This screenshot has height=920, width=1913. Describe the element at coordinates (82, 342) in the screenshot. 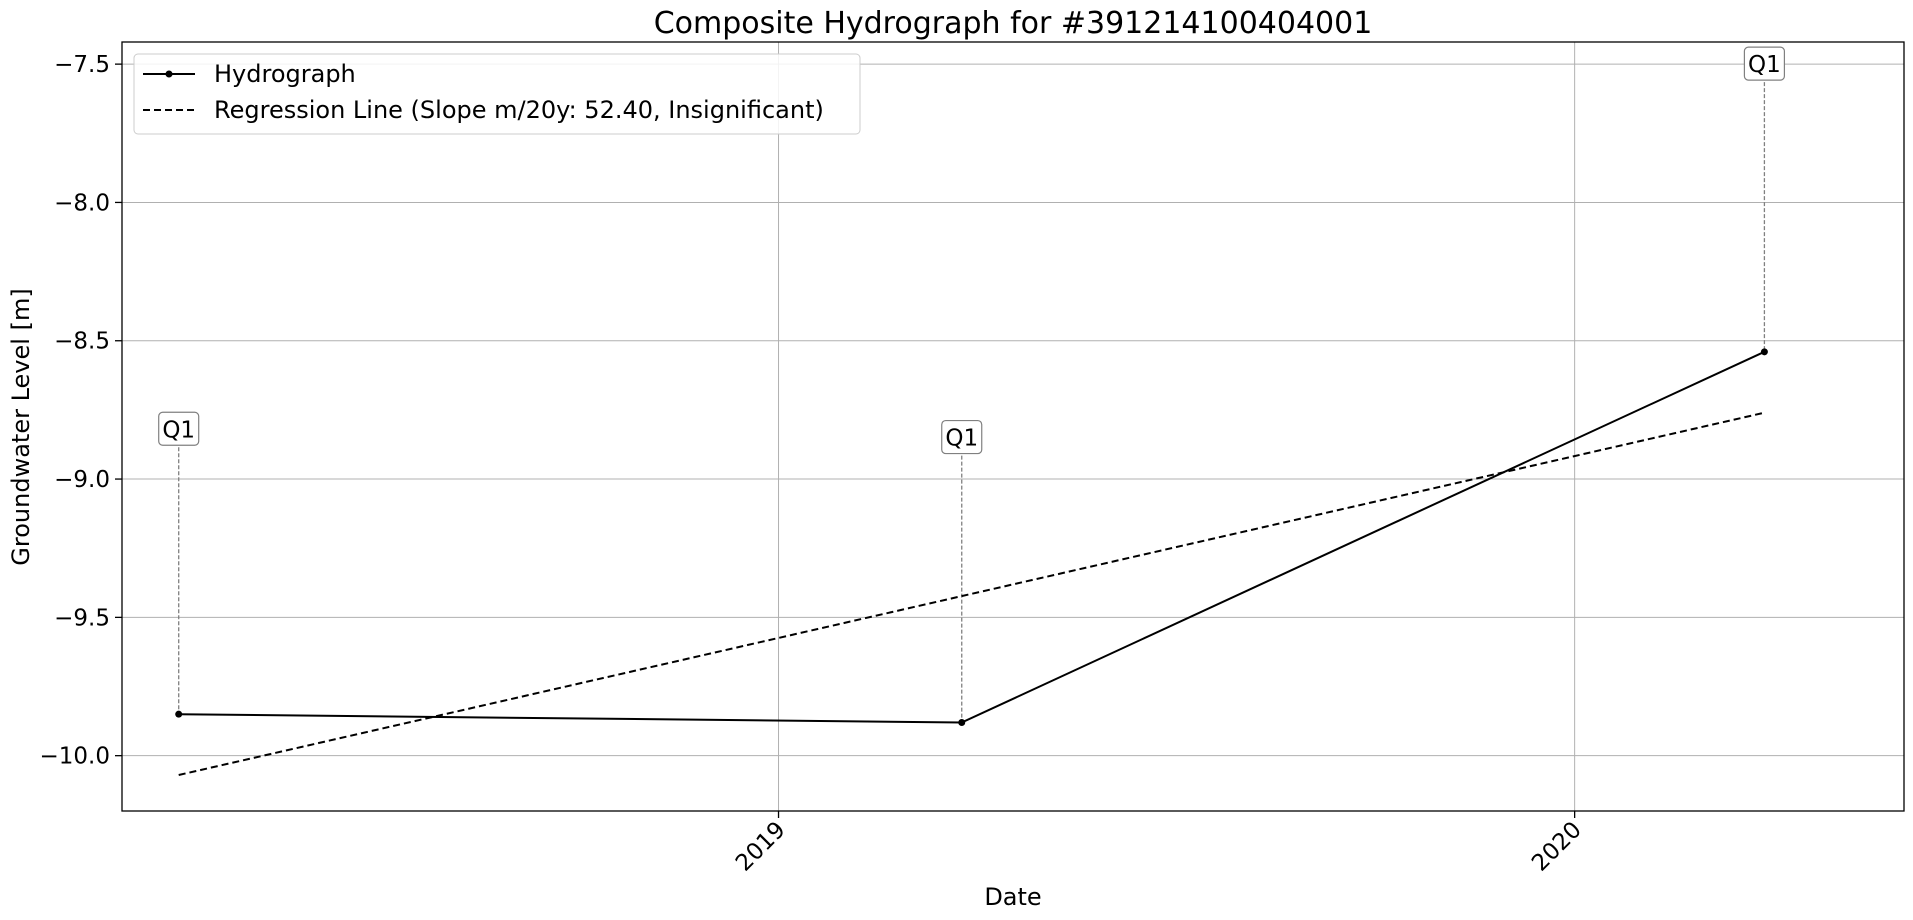

I see `y-tick-label: −8.5` at that location.